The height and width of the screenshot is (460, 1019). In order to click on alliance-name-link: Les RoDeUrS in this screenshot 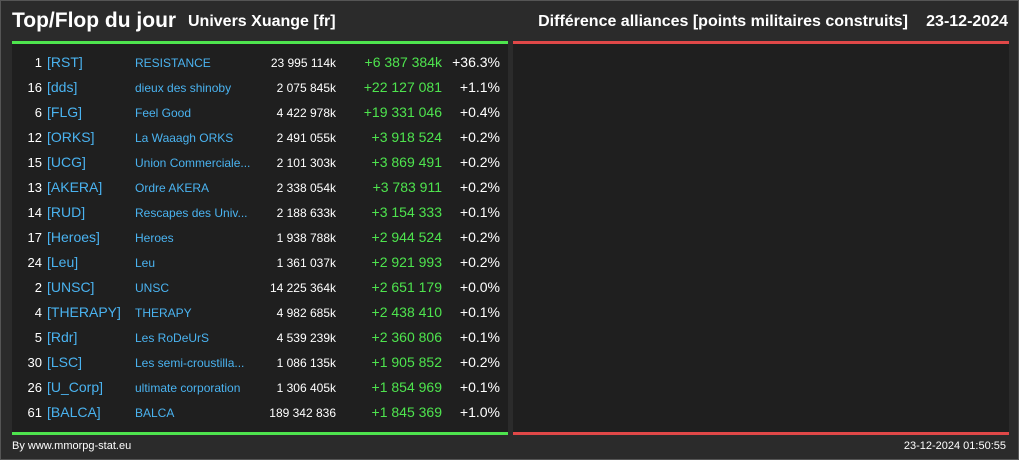, I will do `click(172, 338)`.